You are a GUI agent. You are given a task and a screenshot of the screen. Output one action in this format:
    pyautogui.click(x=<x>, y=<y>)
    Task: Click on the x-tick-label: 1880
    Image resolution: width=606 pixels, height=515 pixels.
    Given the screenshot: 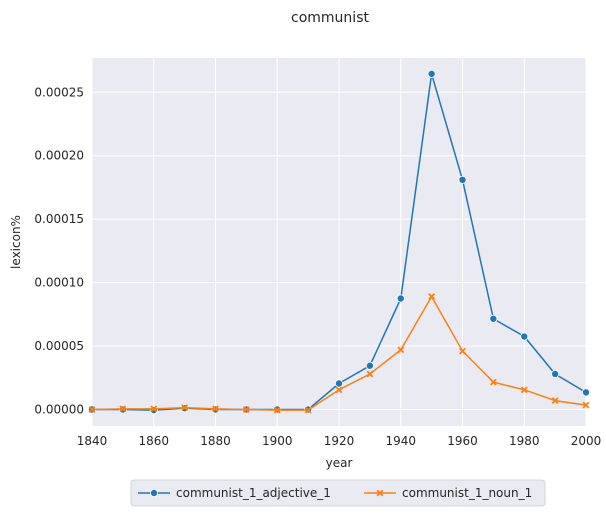 What is the action you would take?
    pyautogui.click(x=215, y=441)
    